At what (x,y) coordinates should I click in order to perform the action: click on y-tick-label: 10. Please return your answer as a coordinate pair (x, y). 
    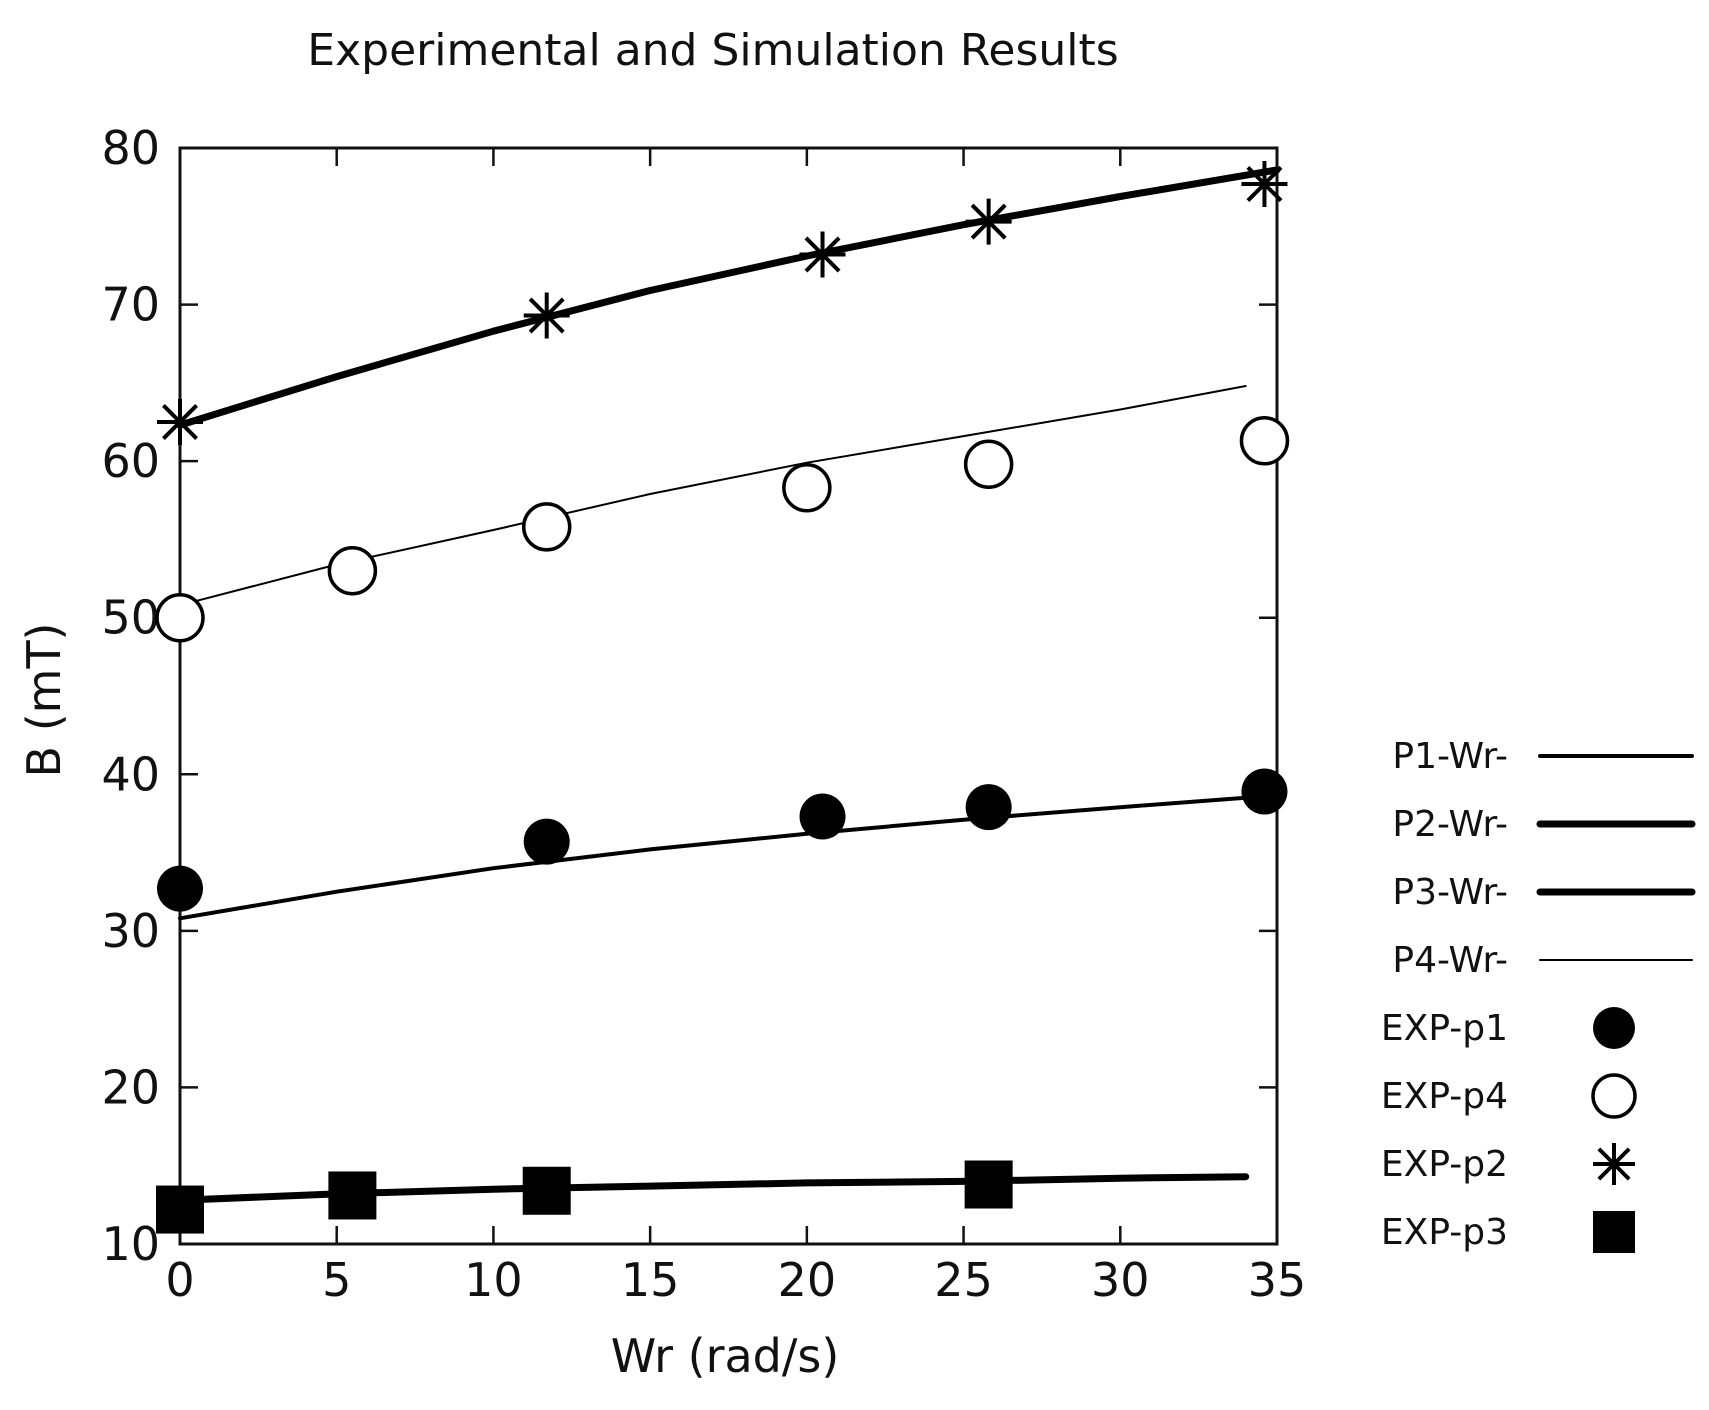
    Looking at the image, I should click on (130, 1244).